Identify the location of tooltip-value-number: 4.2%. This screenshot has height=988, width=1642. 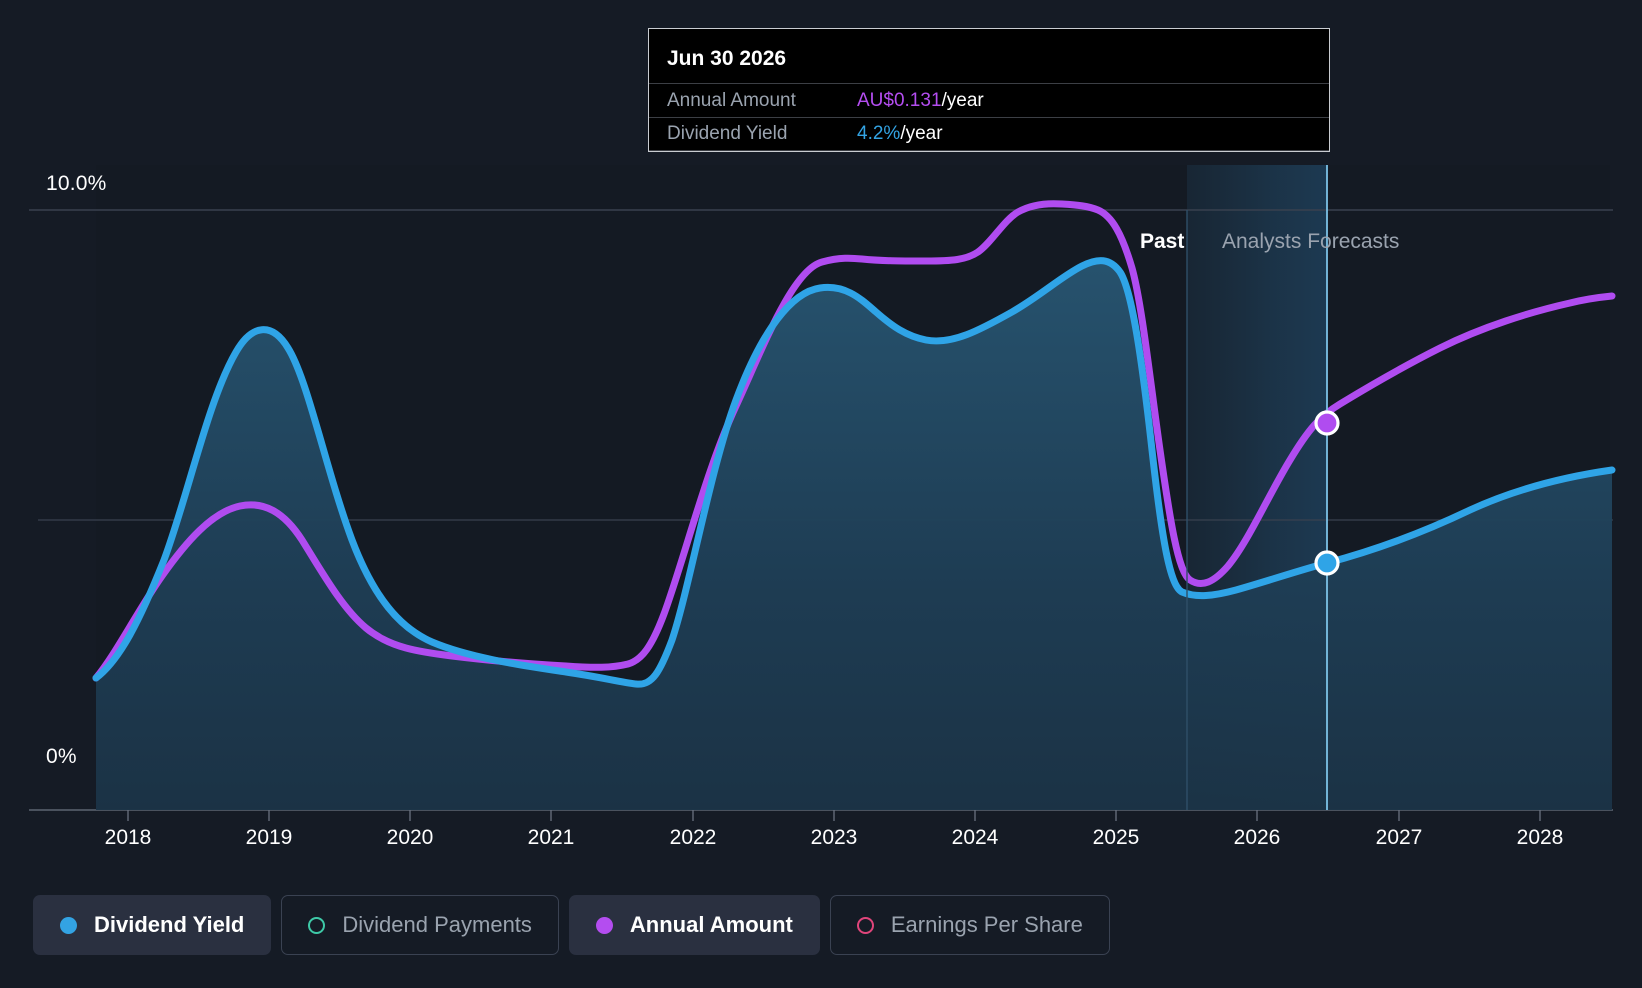
(879, 133).